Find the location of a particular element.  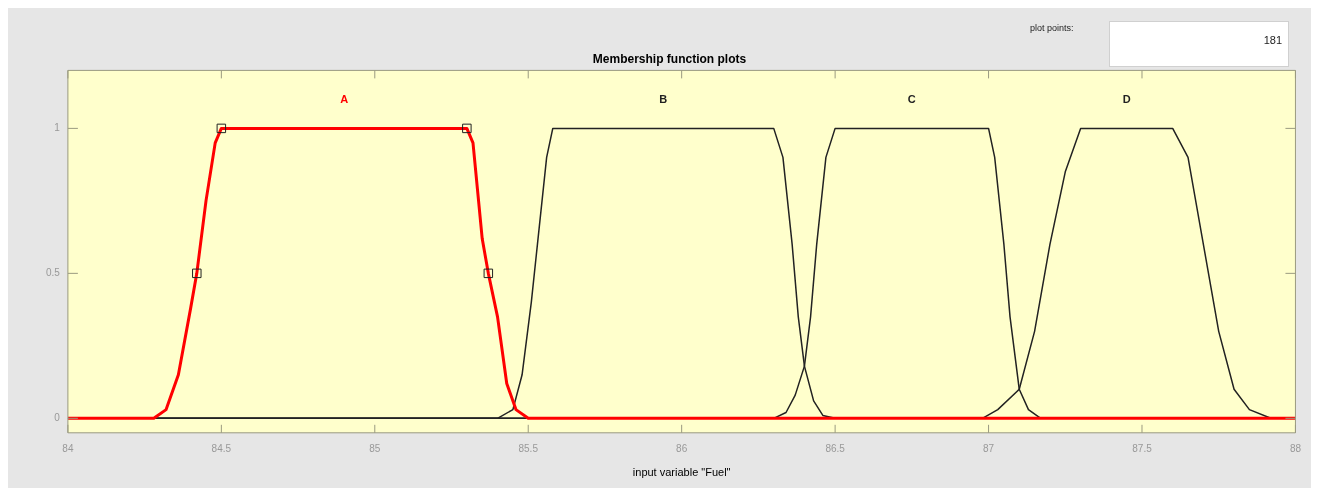

x-axis-title: input variable "Fuel" is located at coordinates (681, 472).